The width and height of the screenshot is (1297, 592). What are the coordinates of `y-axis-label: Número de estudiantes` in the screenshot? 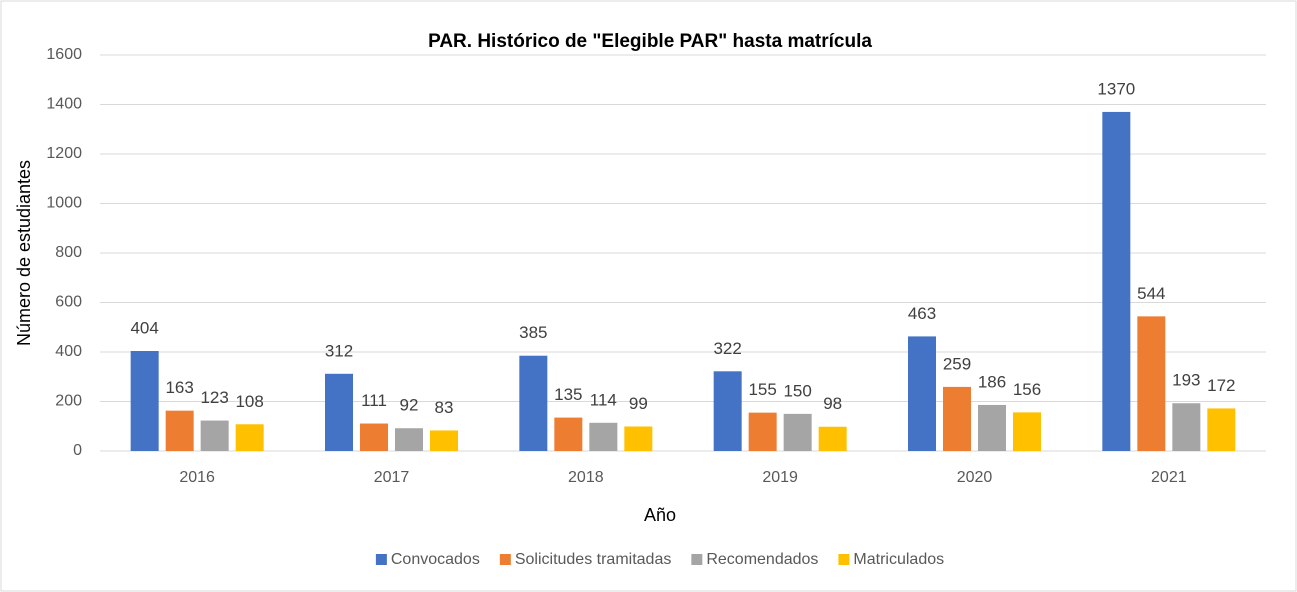 It's located at (24, 253).